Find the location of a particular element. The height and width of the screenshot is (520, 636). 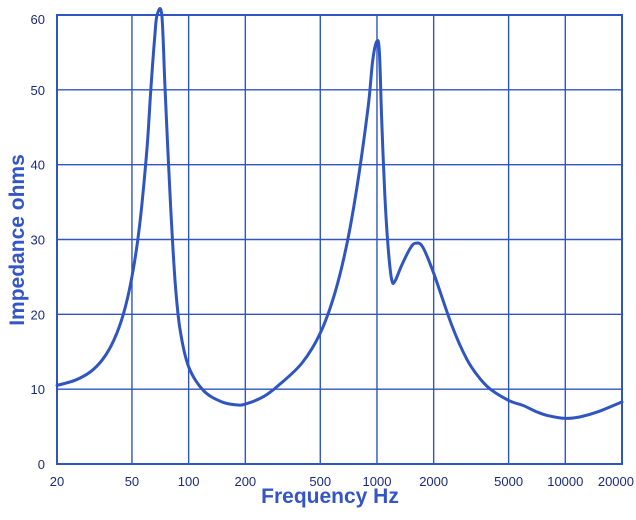

y-tick-labels: 0 10 20 30 40 50 60 is located at coordinates (38, 242).